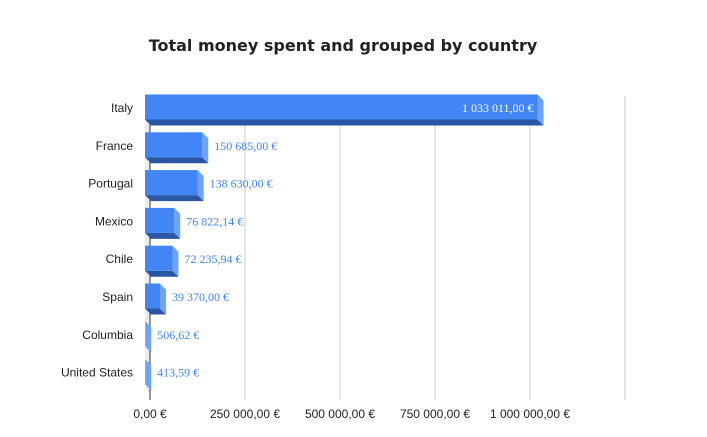 Image resolution: width=707 pixels, height=437 pixels. What do you see at coordinates (159, 258) in the screenshot?
I see `bar-chile` at bounding box center [159, 258].